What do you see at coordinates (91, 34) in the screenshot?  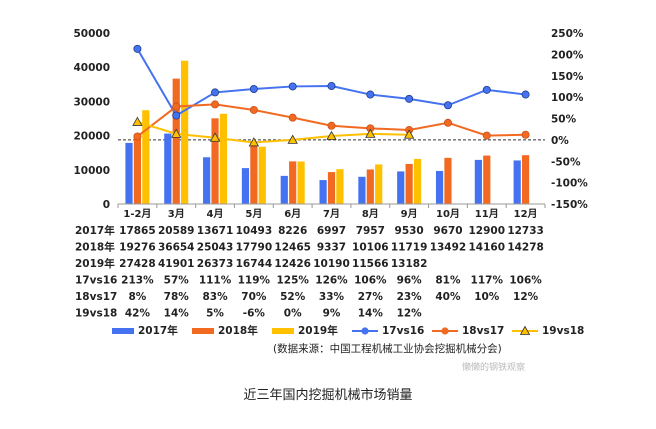 I see `y-tick-label: 50000` at bounding box center [91, 34].